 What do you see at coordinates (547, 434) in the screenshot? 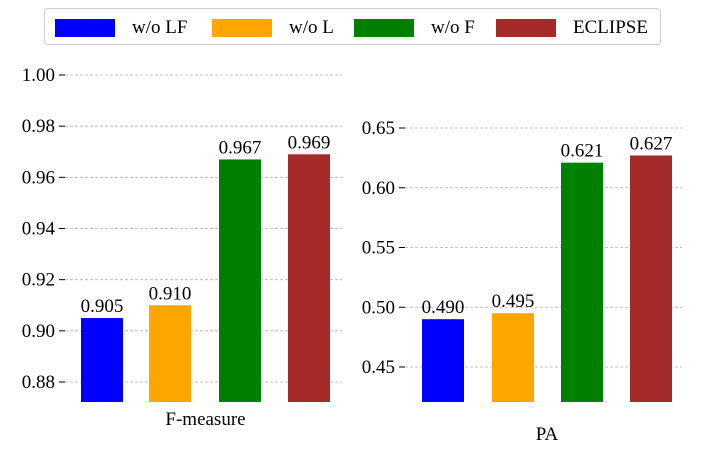
I see `x-axis-label-pa: PA` at bounding box center [547, 434].